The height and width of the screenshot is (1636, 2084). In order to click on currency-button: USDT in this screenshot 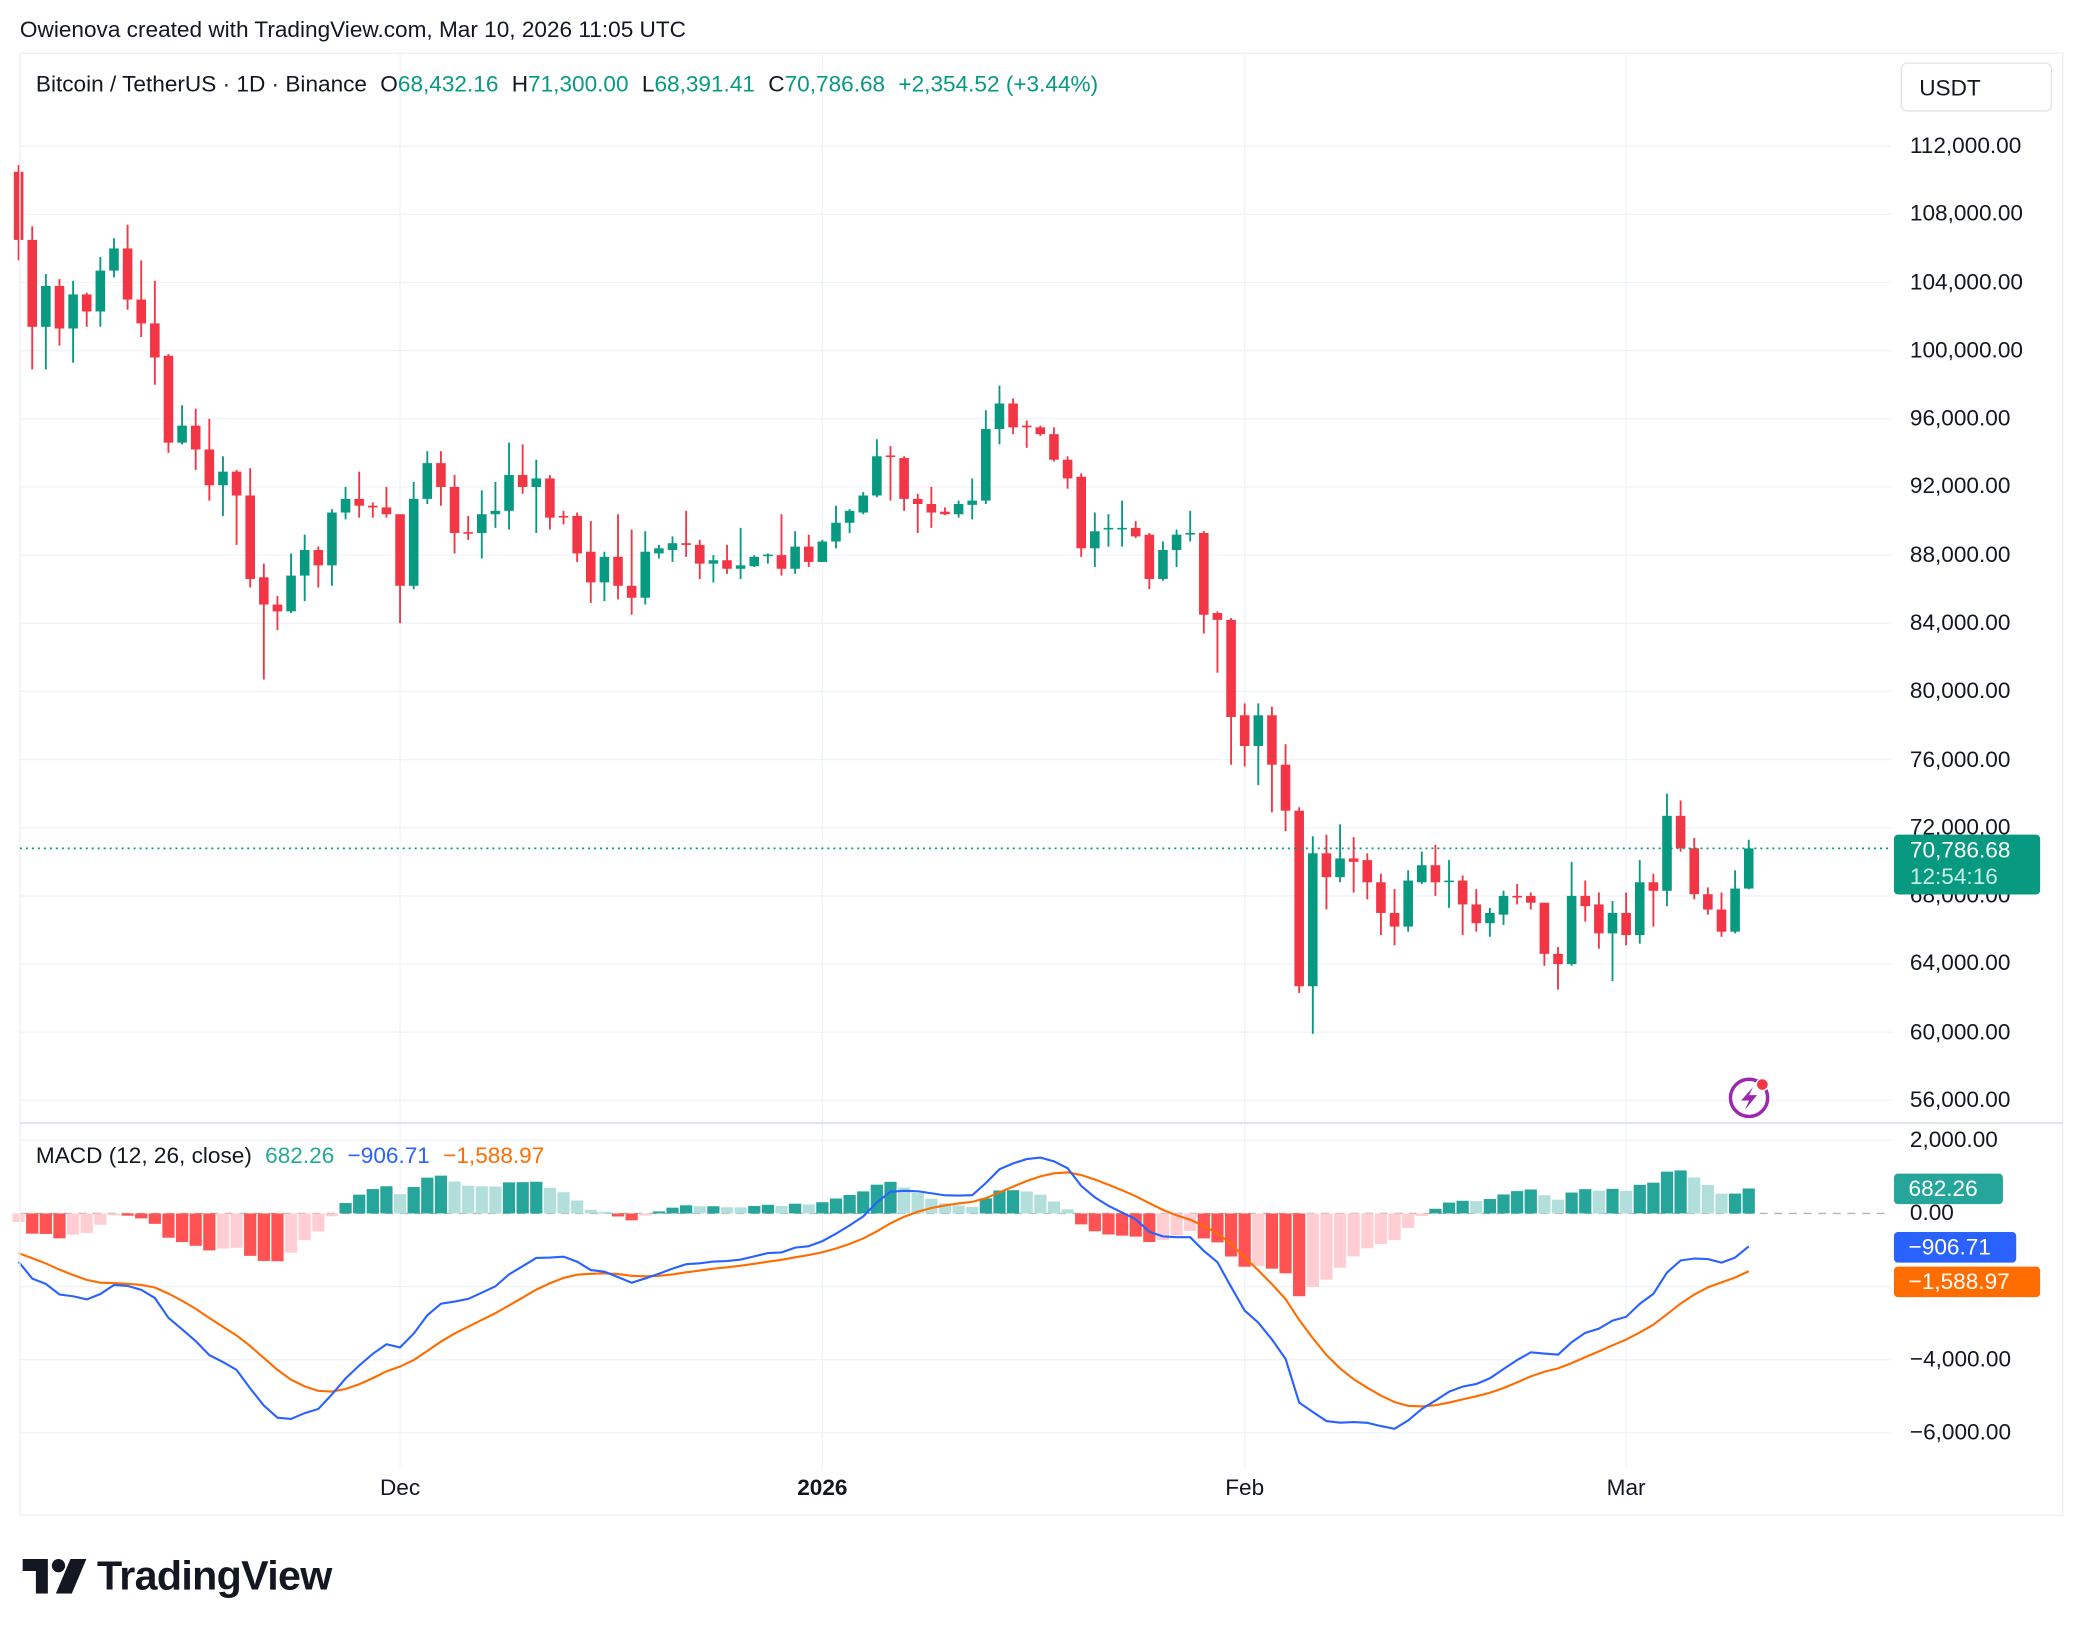, I will do `click(1976, 87)`.